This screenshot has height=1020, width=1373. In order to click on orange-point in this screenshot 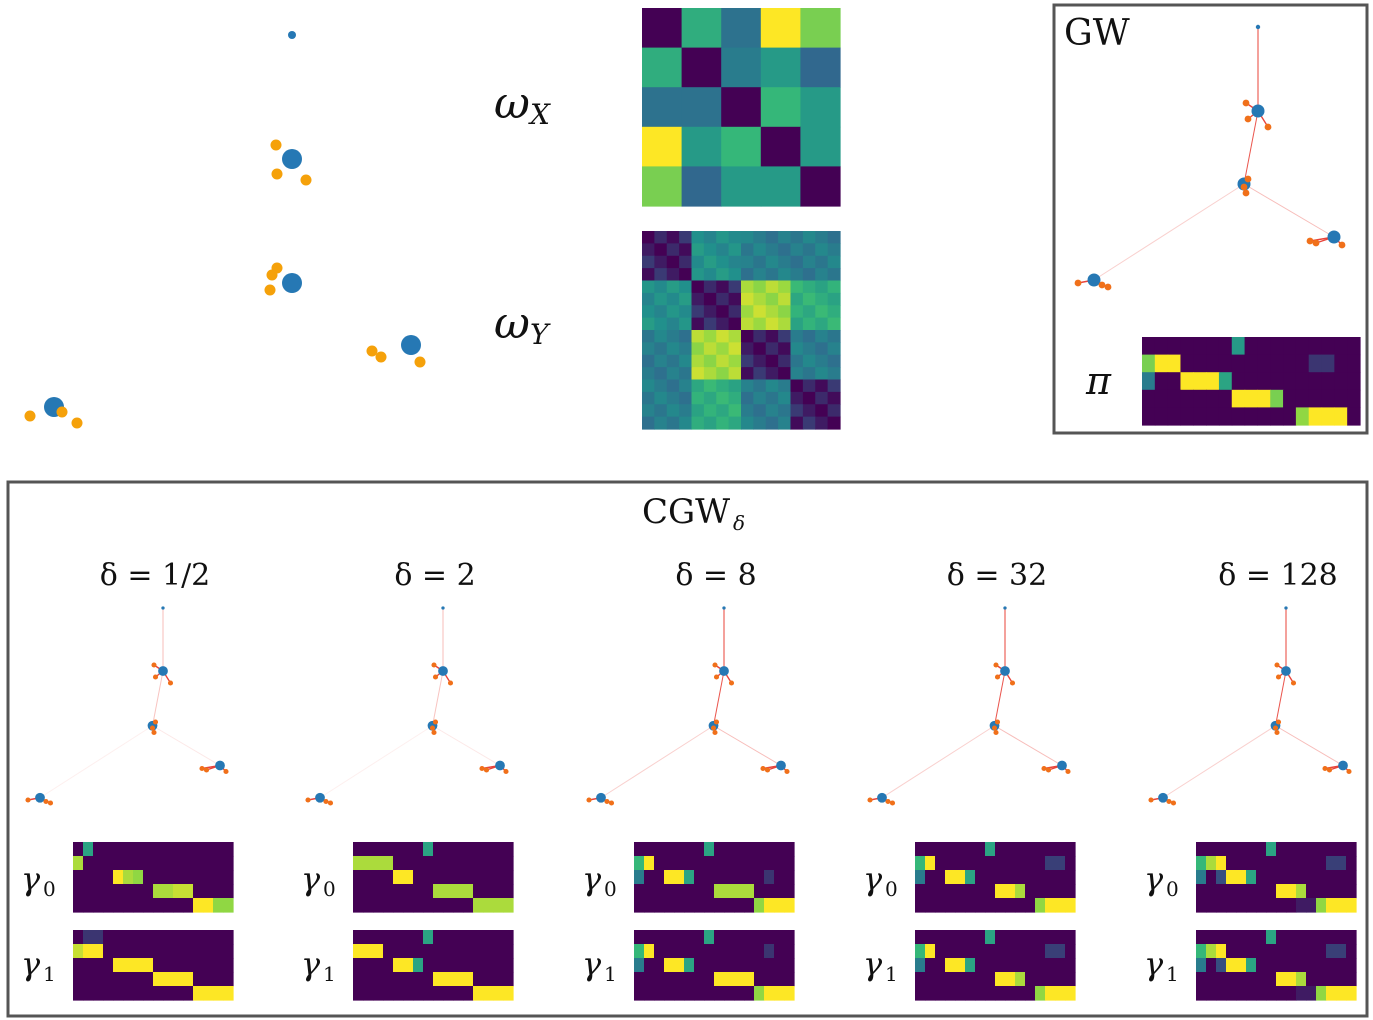, I will do `click(270, 290)`.